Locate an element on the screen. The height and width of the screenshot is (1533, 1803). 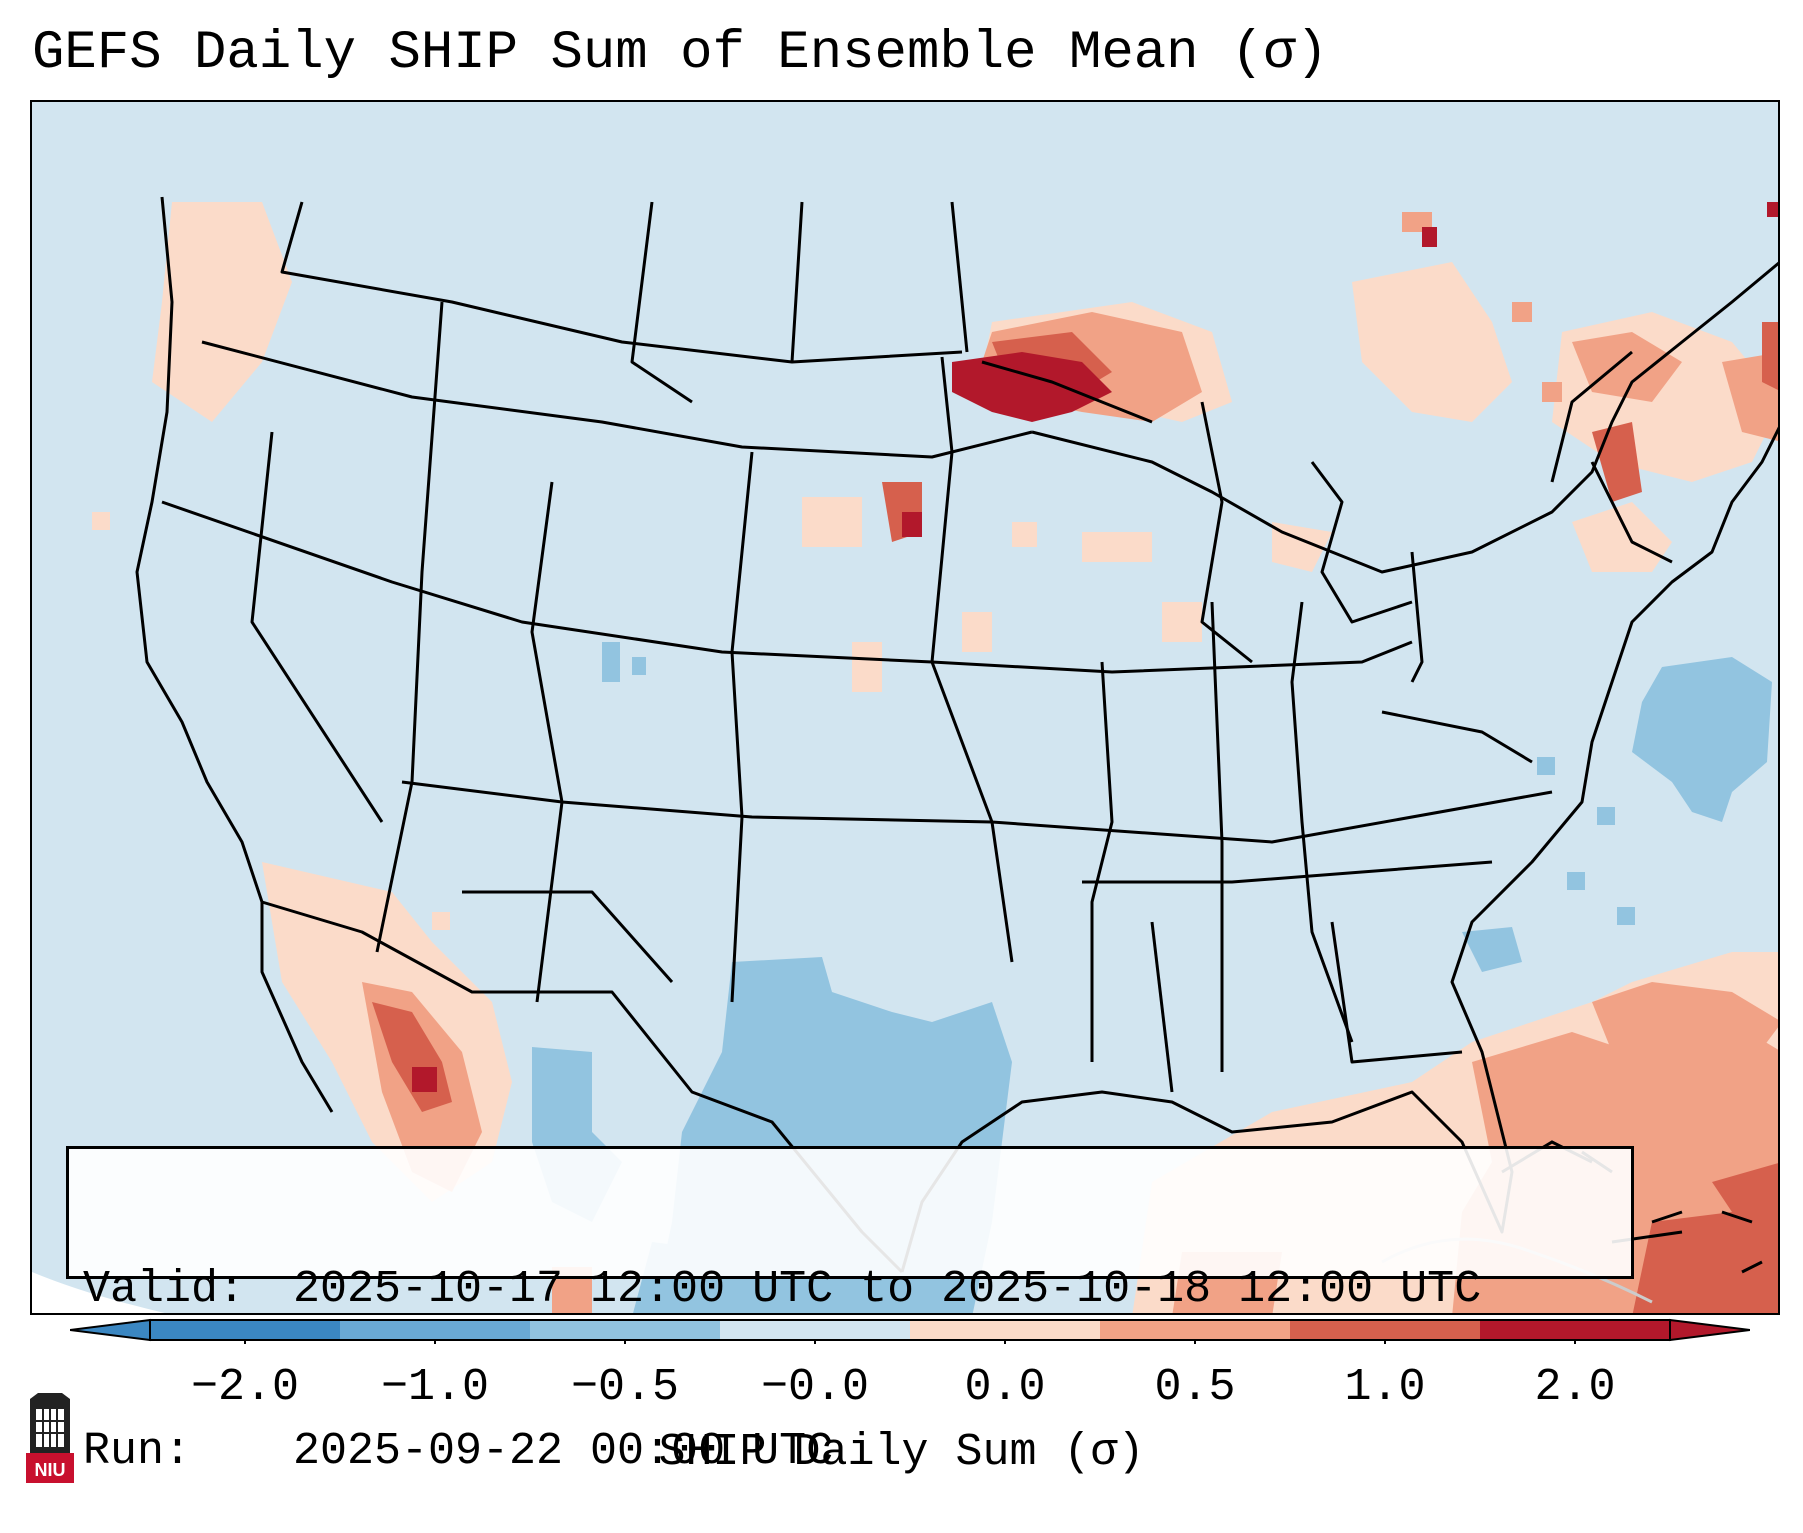
colorbar-tick-label: −0.0 is located at coordinates (815, 1387).